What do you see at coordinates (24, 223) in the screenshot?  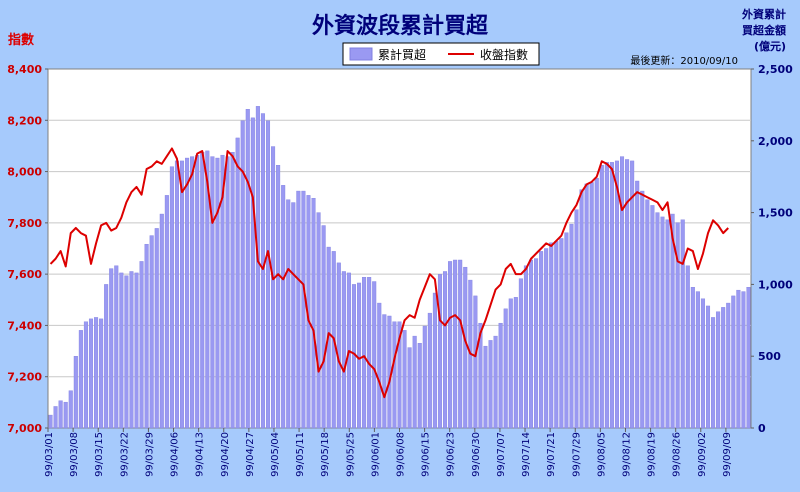 I see `left-tick-label: 7,800` at bounding box center [24, 223].